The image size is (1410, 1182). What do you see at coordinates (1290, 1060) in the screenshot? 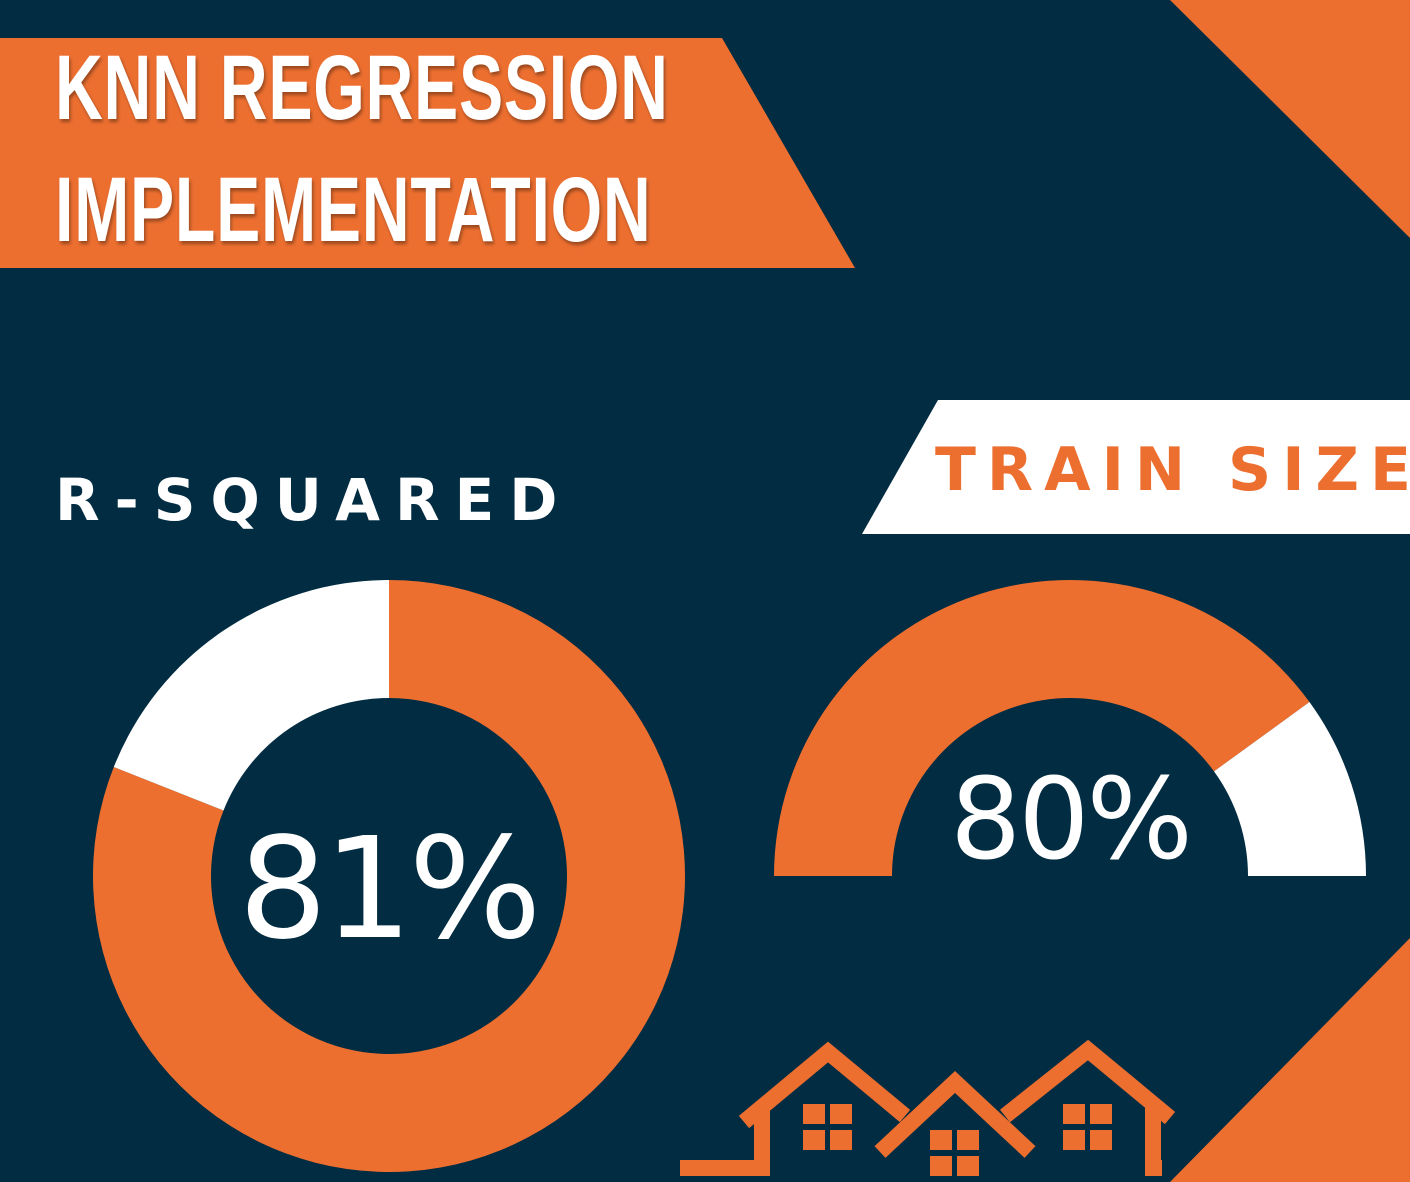
I see `corner-triangle-bottom-right` at bounding box center [1290, 1060].